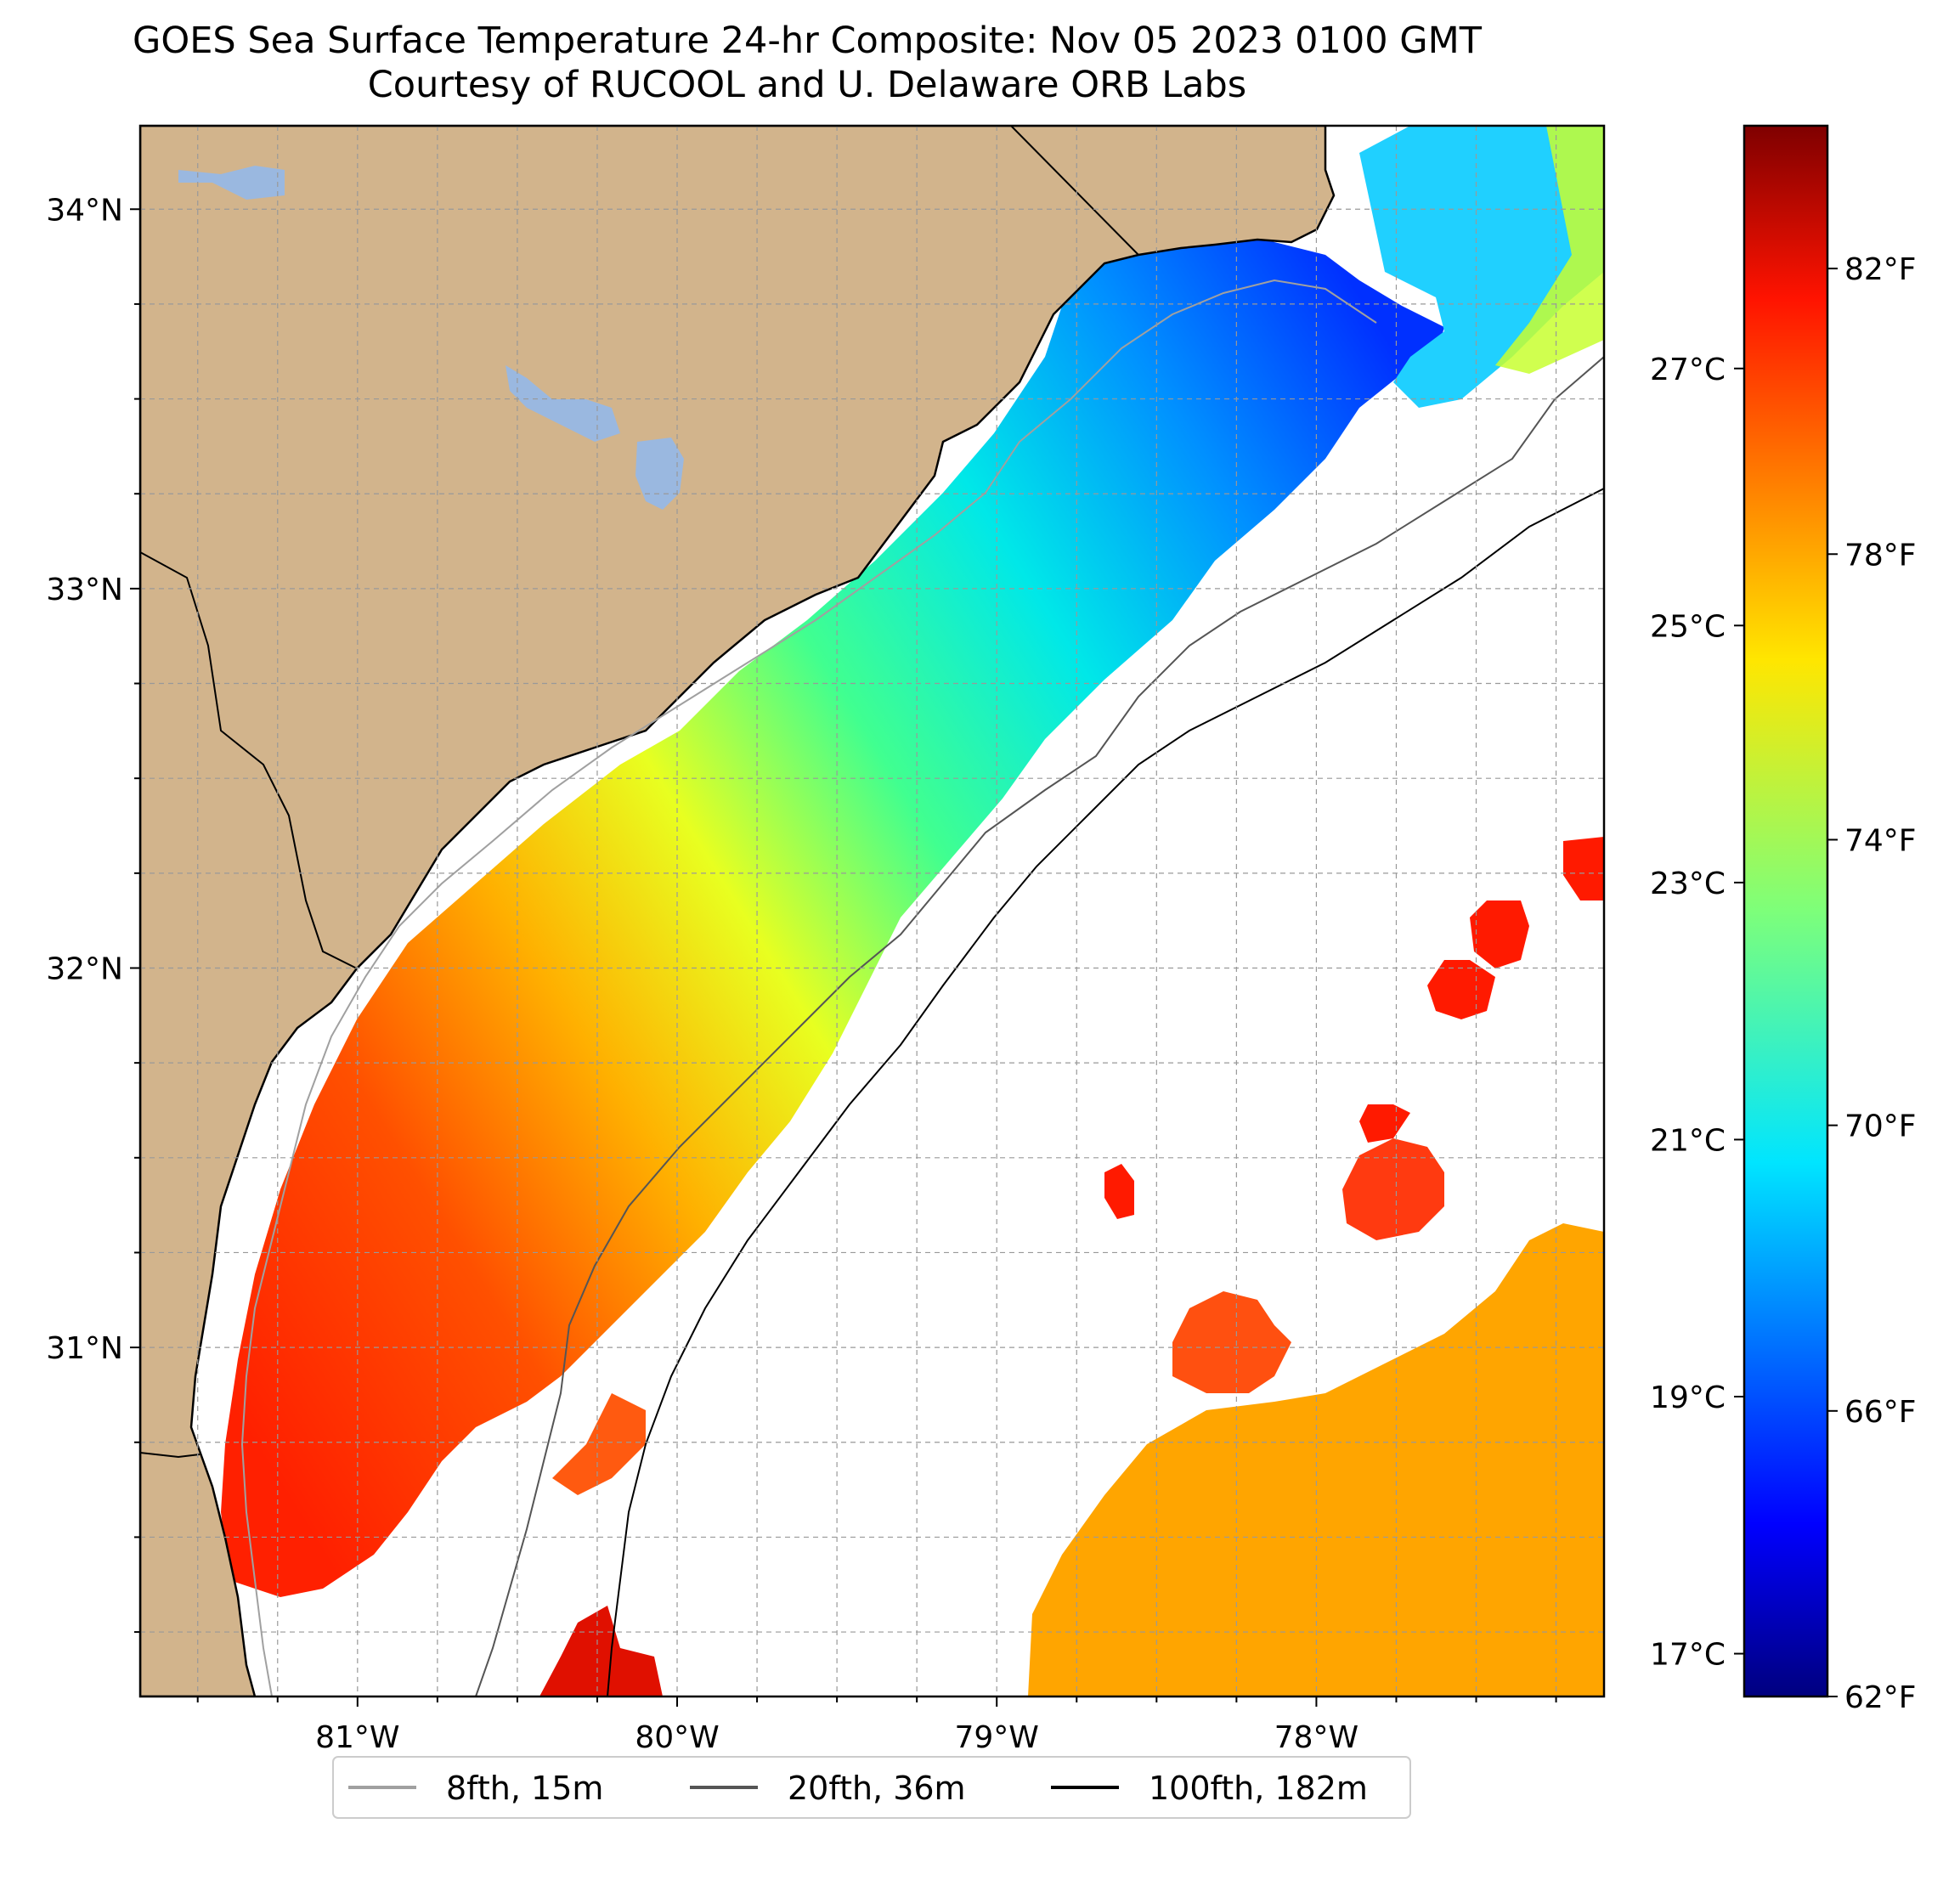 This screenshot has width=1960, height=1880. I want to click on colorbar-celsius-axis: 17°C 19°C 21°C 23°C 25°C 27°C, so click(1697, 1013).